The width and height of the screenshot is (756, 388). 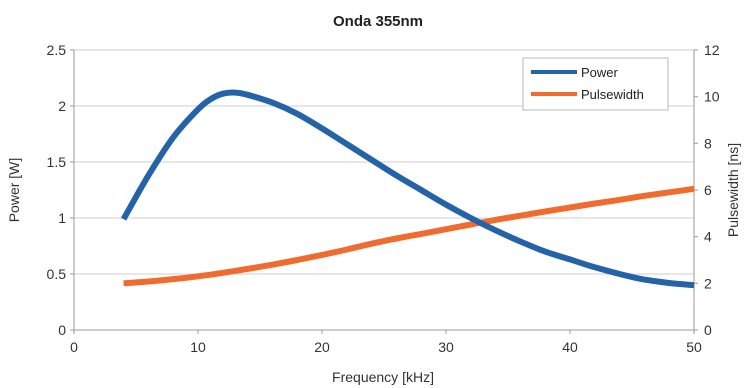 I want to click on y-tick-label: 2, so click(x=62, y=106).